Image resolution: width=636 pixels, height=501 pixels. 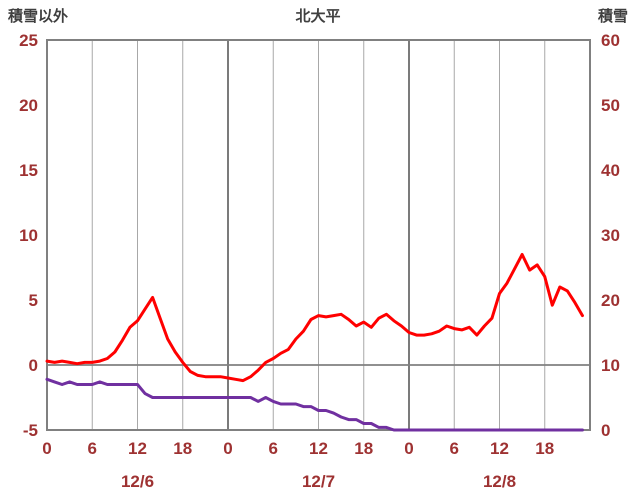 I want to click on date-label: 12/6, so click(x=137, y=481).